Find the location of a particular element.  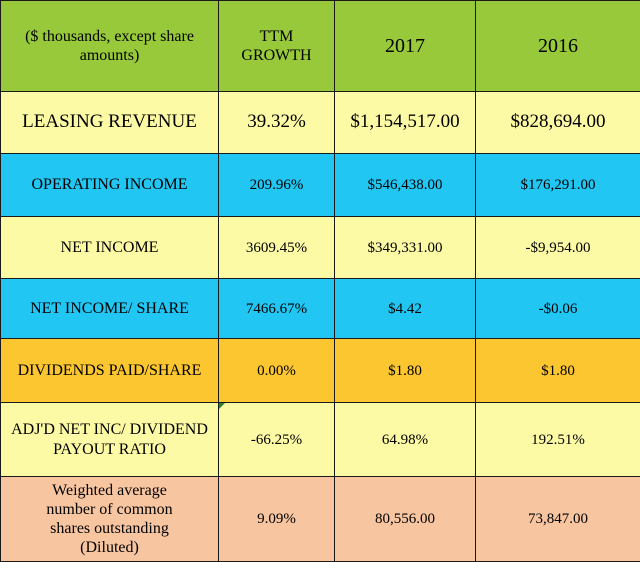

row-label: OPERATING INCOME is located at coordinates (110, 185).